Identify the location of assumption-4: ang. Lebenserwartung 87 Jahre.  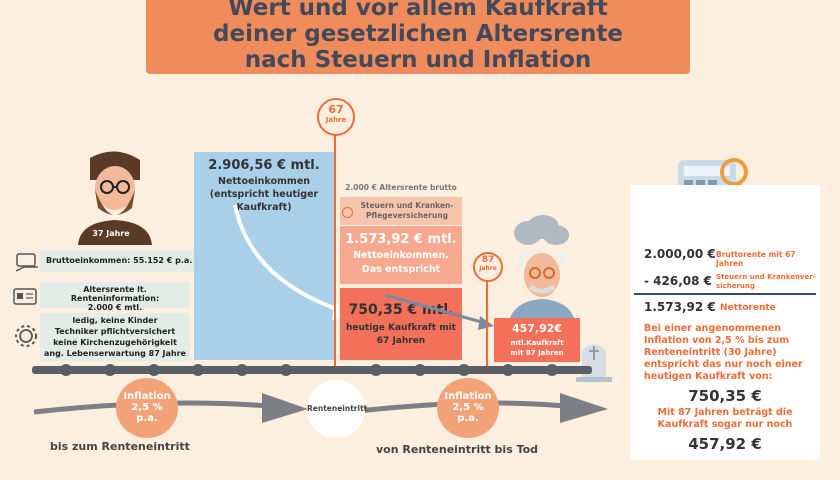
(115, 353).